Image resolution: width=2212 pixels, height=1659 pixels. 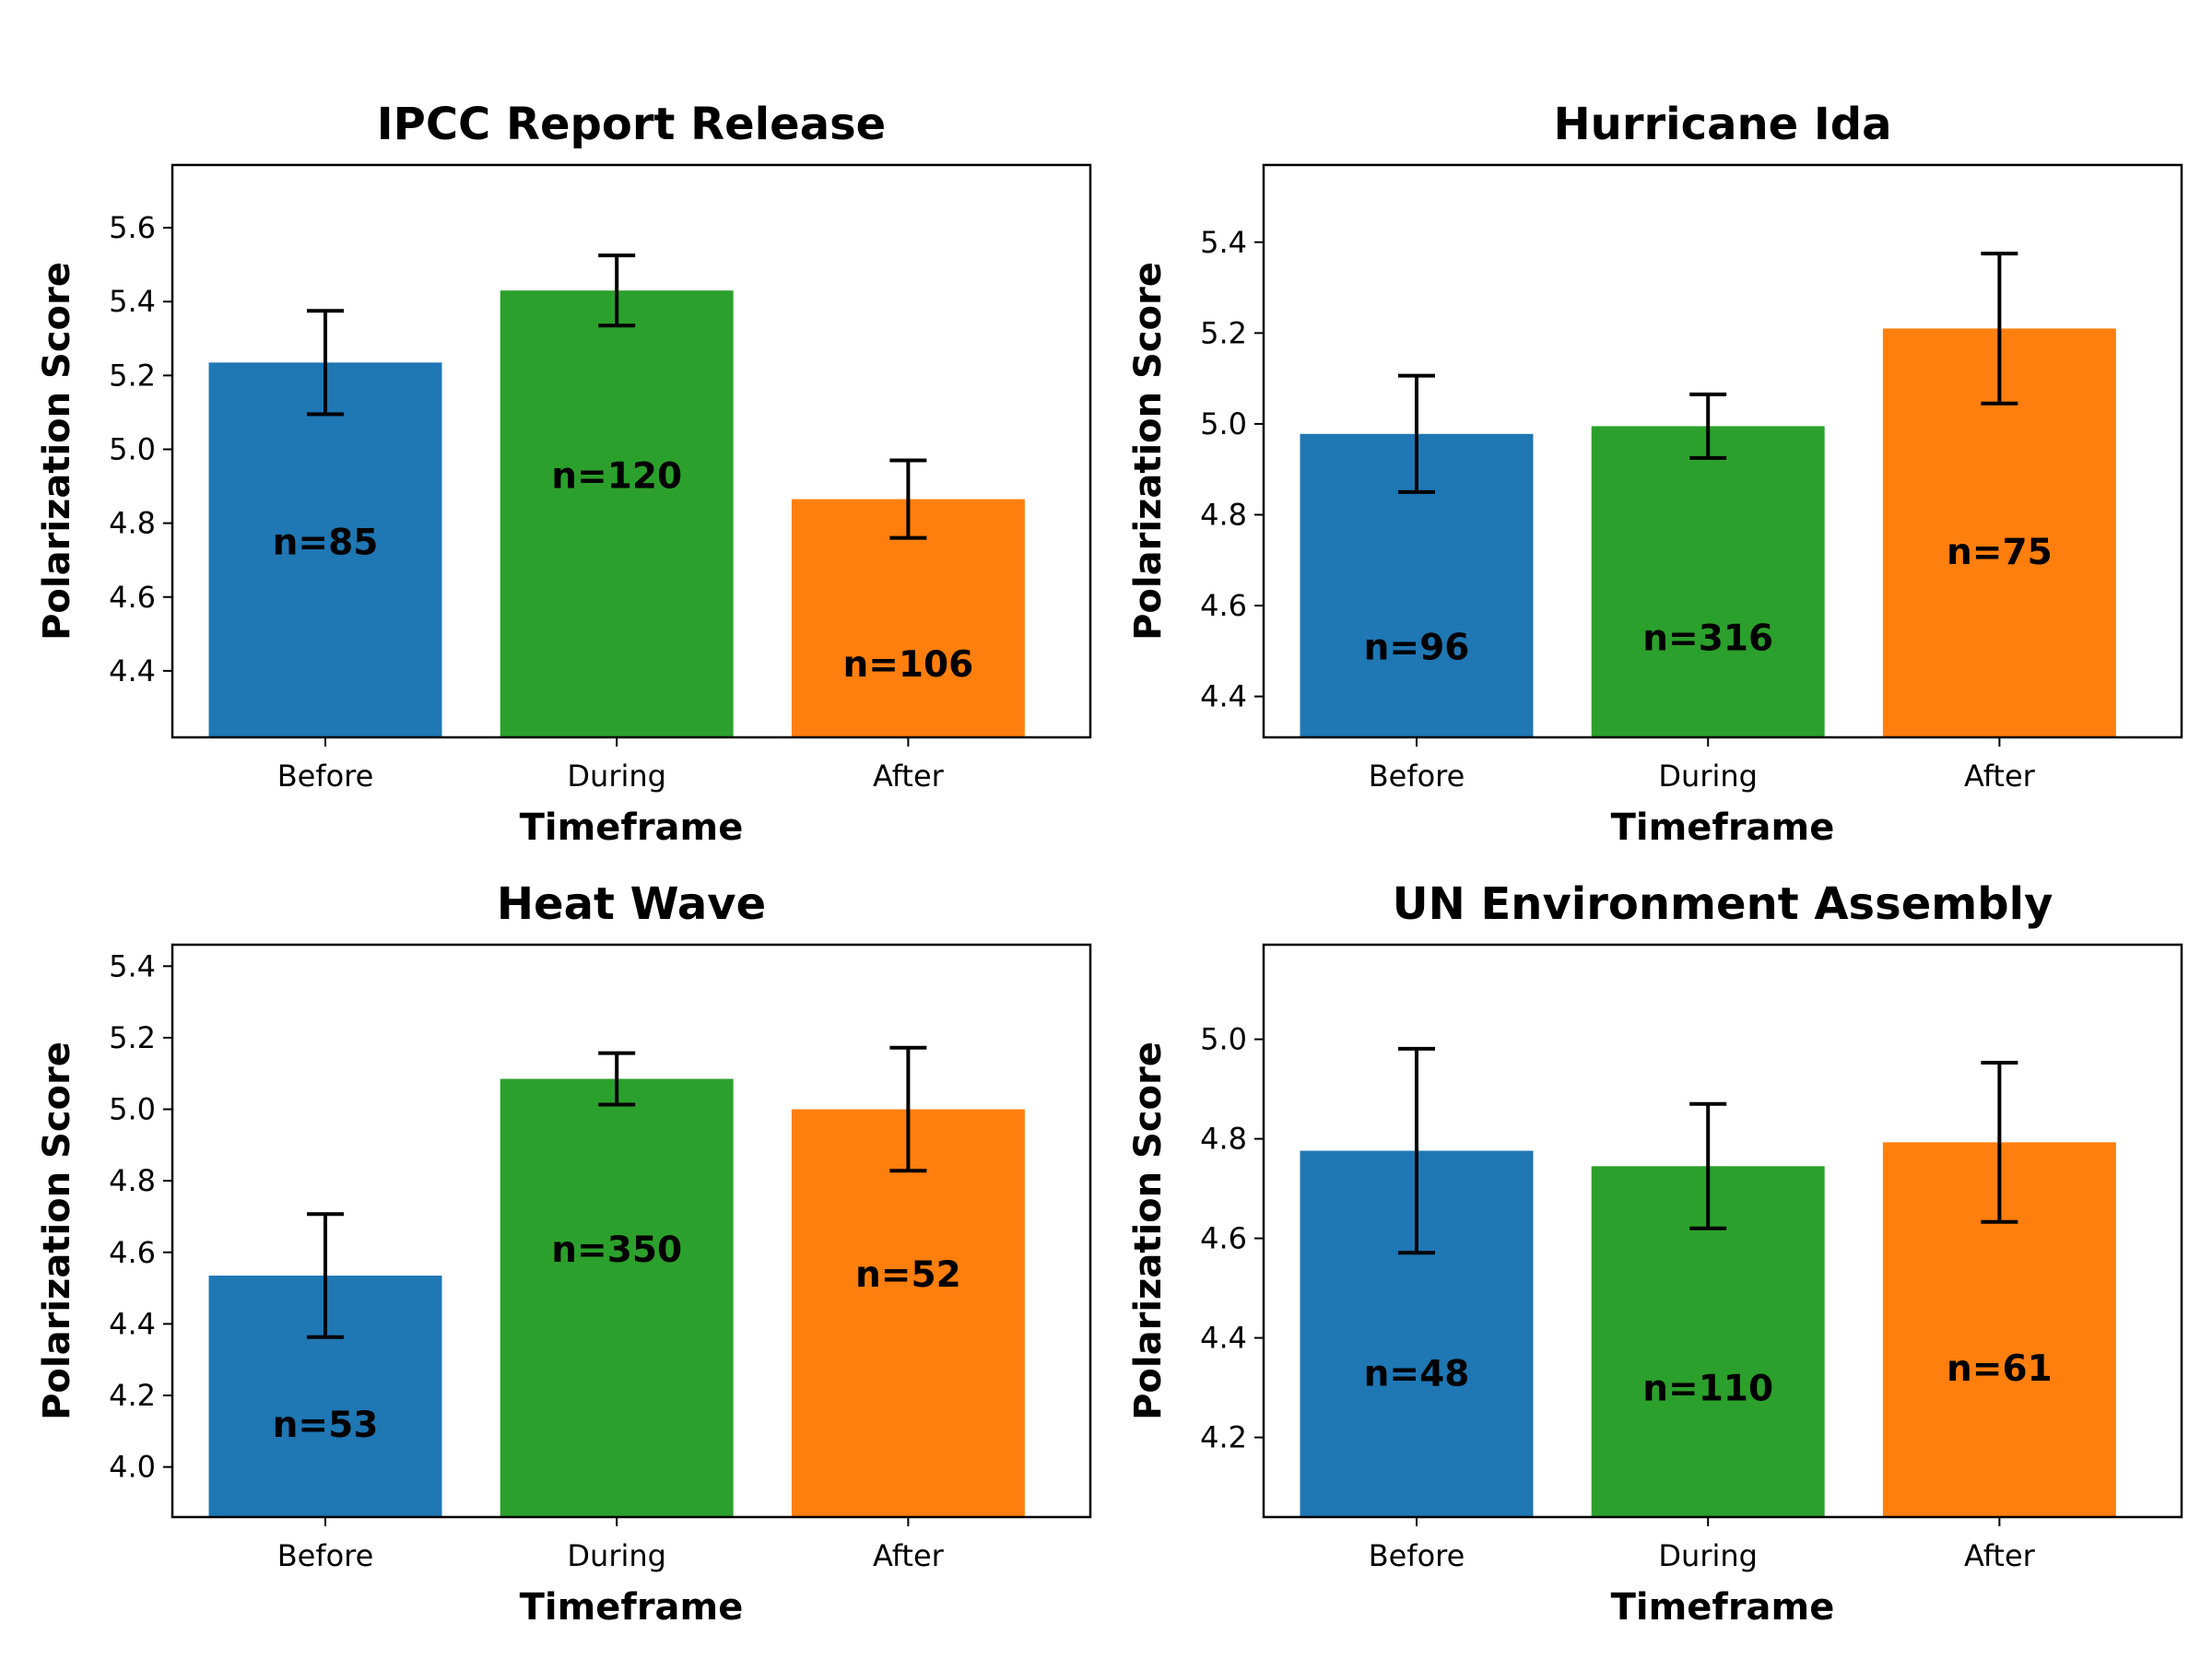 I want to click on chart-title: Hurricane Ida, so click(x=1722, y=124).